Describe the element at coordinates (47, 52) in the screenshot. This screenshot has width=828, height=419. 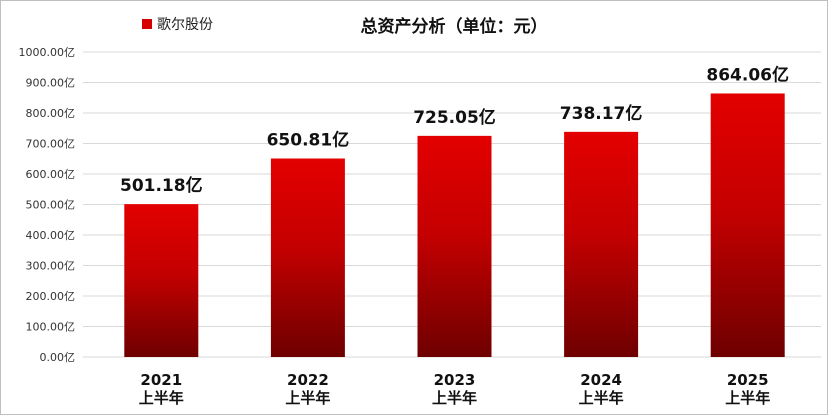
I see `y-tick-label: 1000.00亿` at that location.